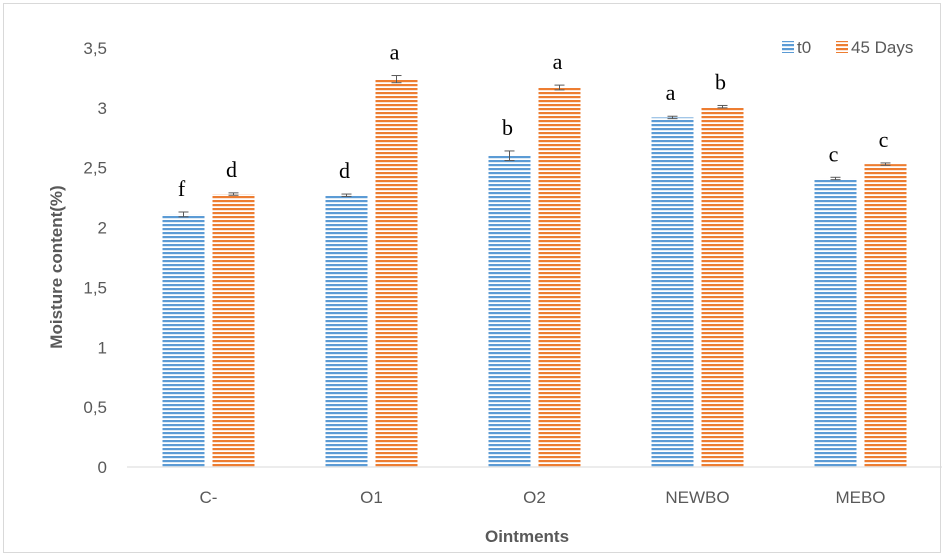  What do you see at coordinates (209, 497) in the screenshot?
I see `x-tick-label: C-` at bounding box center [209, 497].